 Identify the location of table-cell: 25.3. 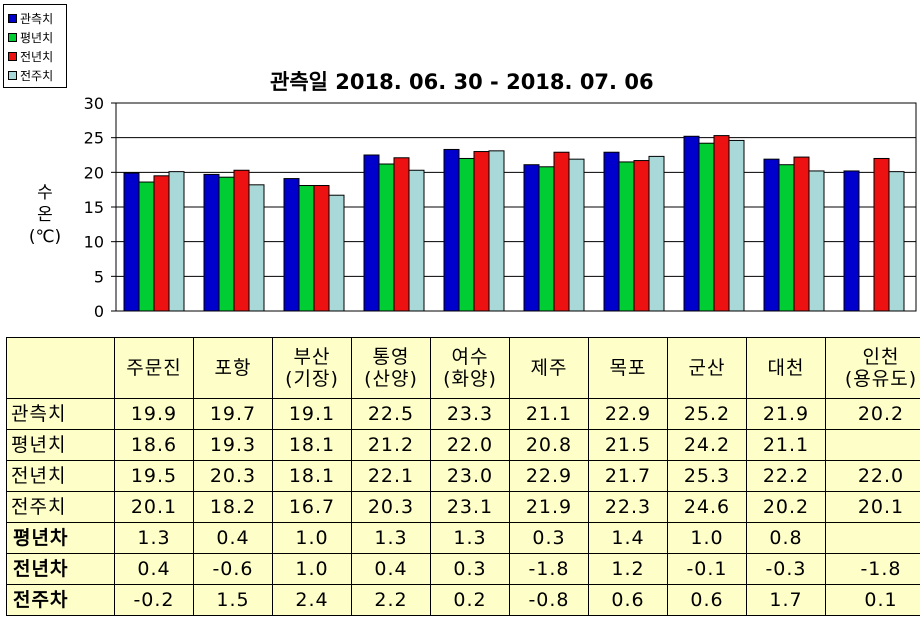
(707, 476).